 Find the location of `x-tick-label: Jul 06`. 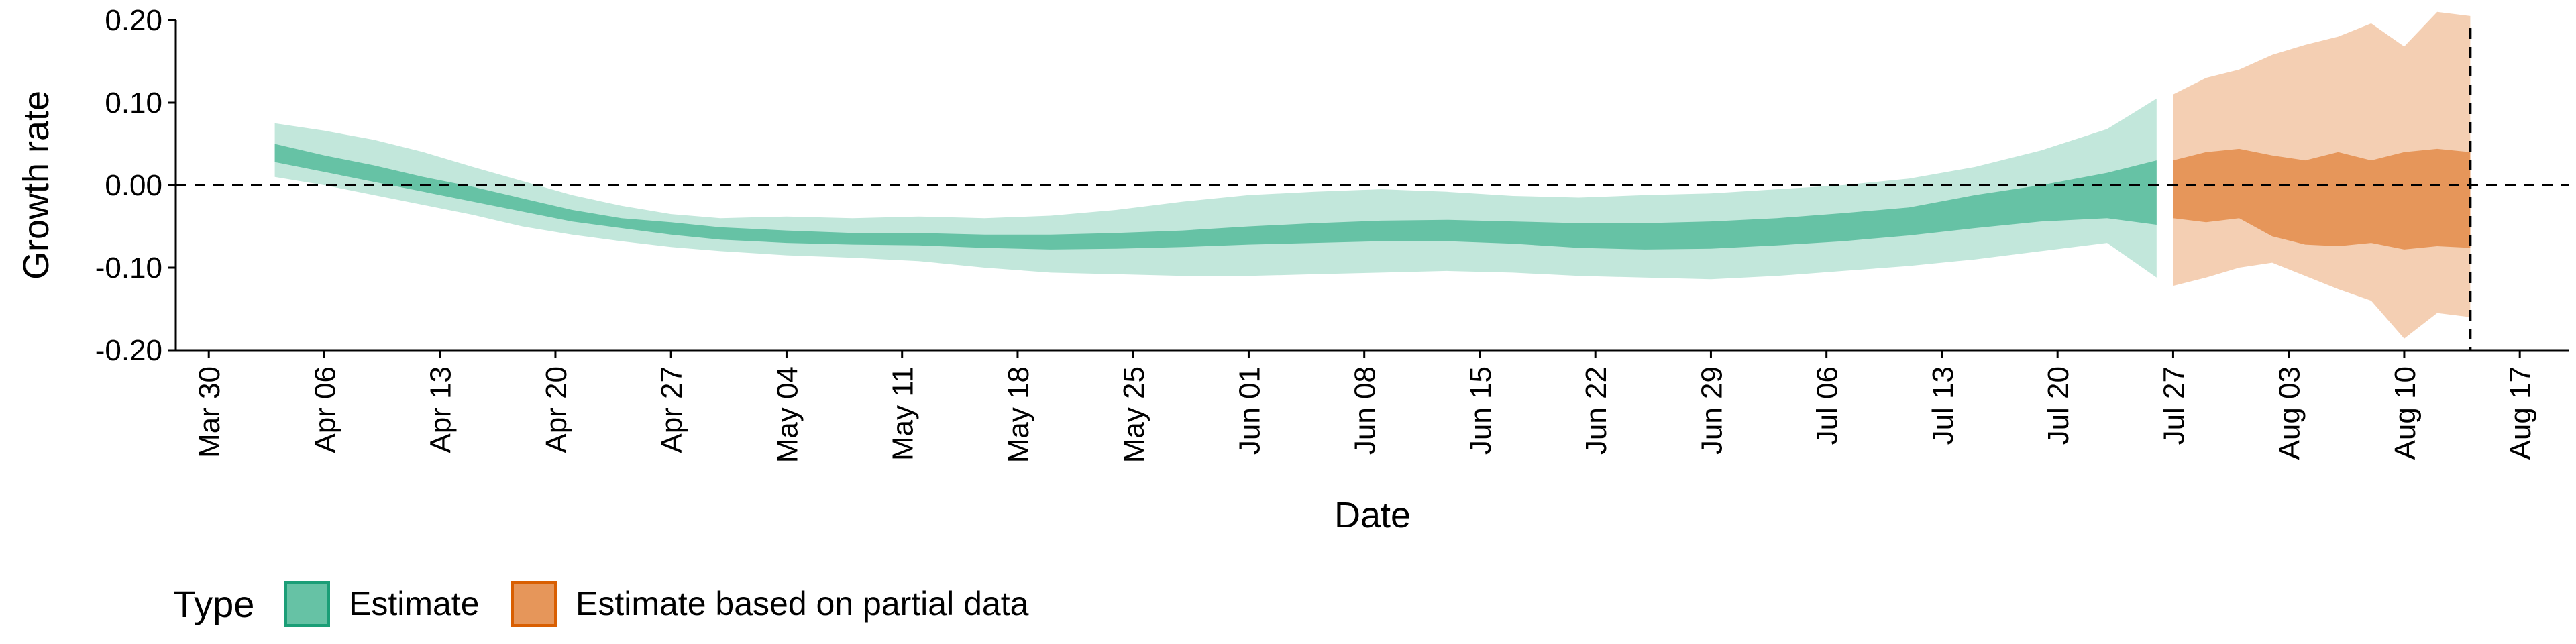

x-tick-label: Jul 06 is located at coordinates (1827, 405).